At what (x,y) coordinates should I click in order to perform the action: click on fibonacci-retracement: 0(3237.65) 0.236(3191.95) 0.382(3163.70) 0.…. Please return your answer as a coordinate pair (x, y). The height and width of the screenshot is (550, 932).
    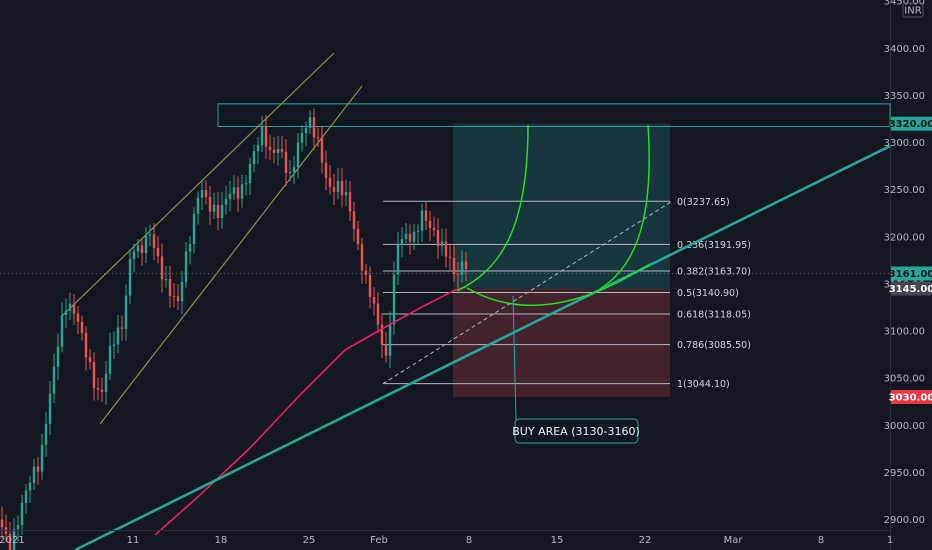
    Looking at the image, I should click on (567, 293).